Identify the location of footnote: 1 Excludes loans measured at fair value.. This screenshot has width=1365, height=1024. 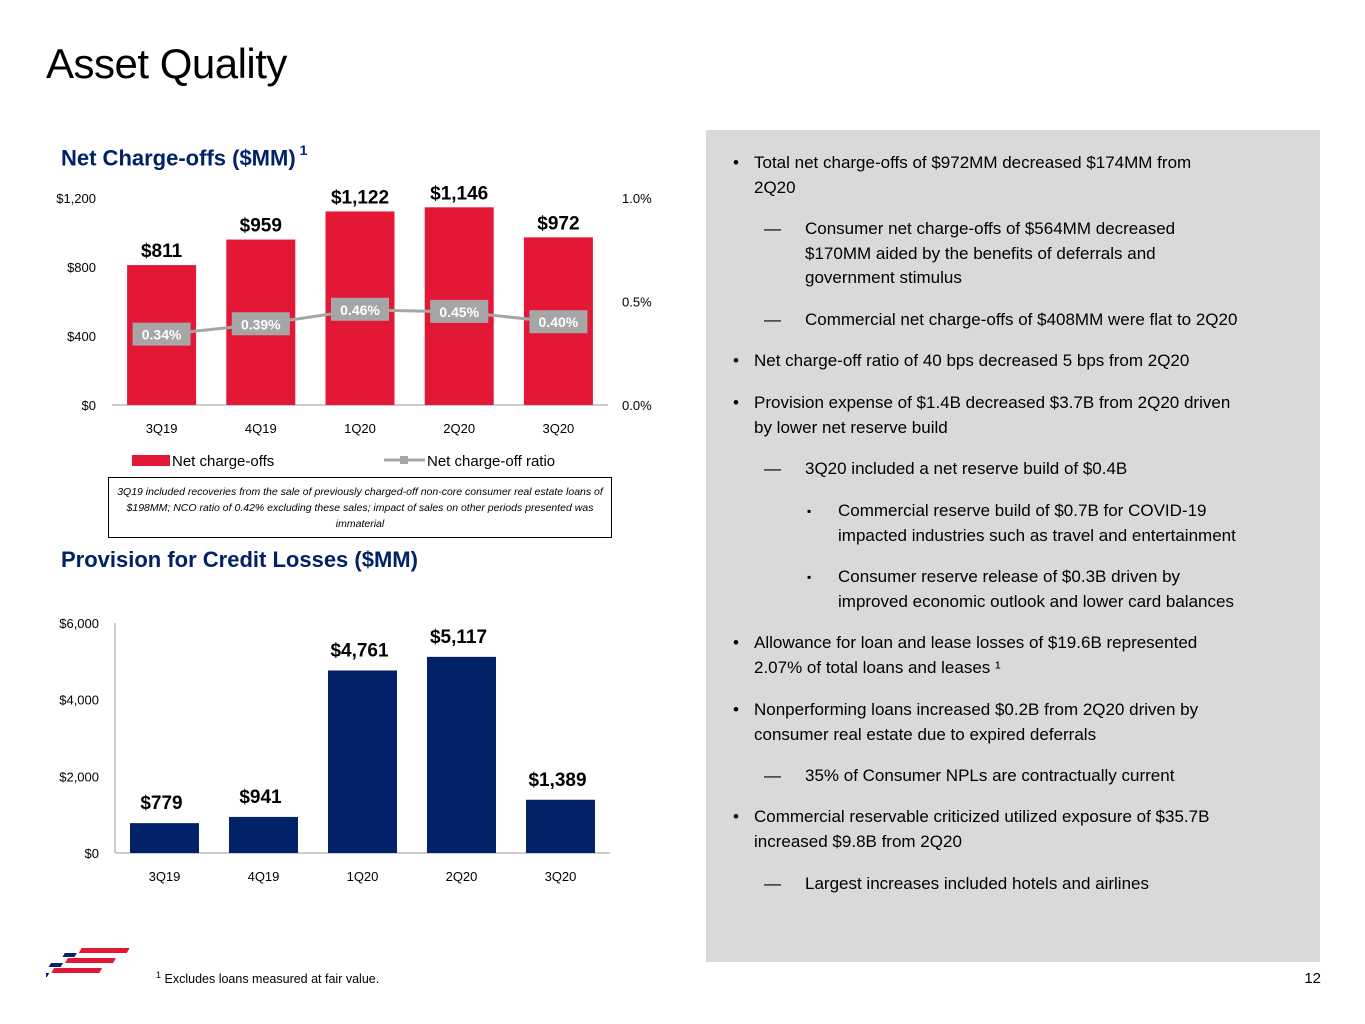
(267, 978).